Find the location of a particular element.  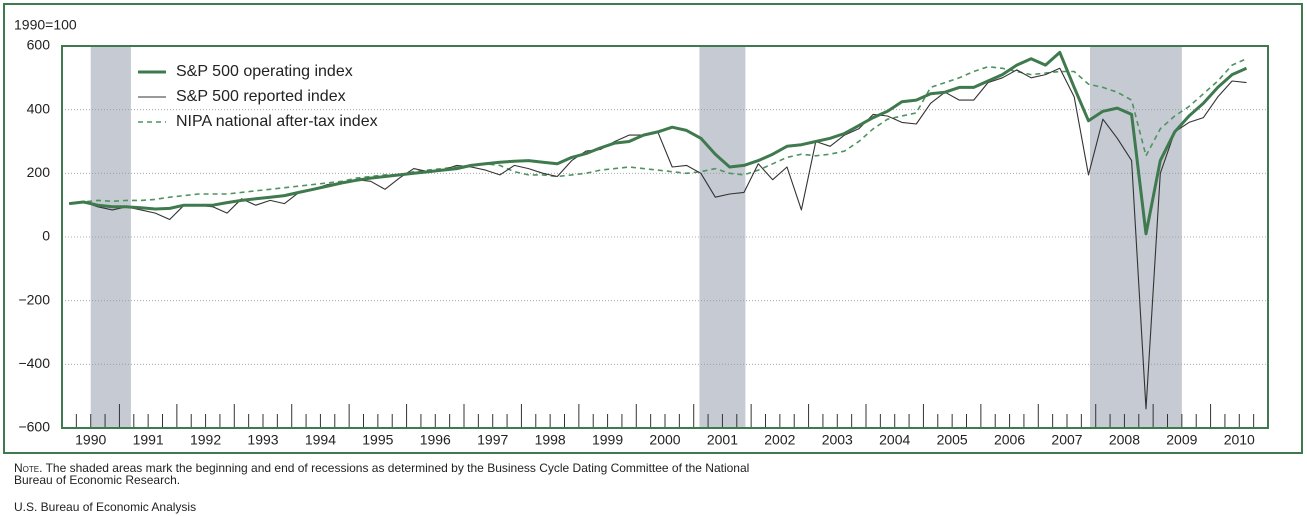

y-tick-label: 600 is located at coordinates (39, 45).